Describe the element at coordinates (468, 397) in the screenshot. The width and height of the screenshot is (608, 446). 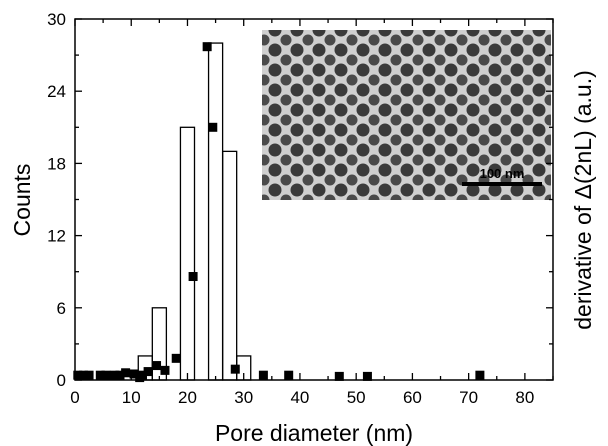
I see `x-tick-label: 70` at that location.